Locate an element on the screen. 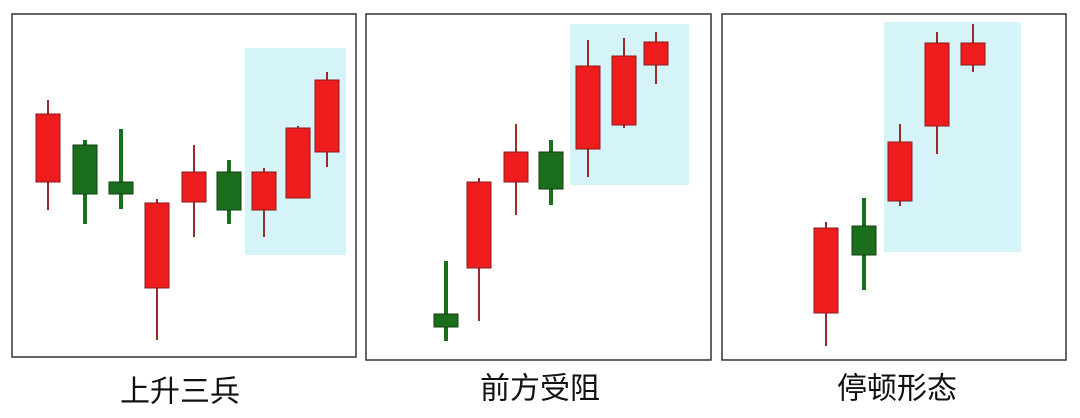  caption: 停顿形态 is located at coordinates (897, 389).